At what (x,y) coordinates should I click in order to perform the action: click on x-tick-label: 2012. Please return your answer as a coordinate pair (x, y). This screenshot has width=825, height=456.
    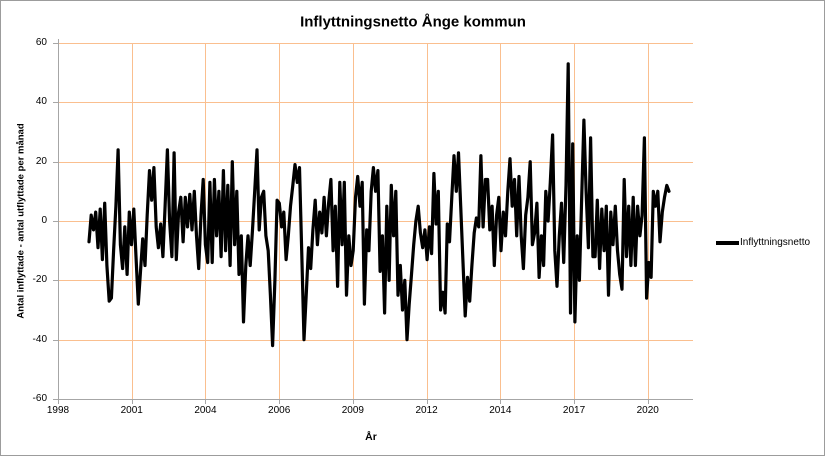
    Looking at the image, I should click on (426, 410).